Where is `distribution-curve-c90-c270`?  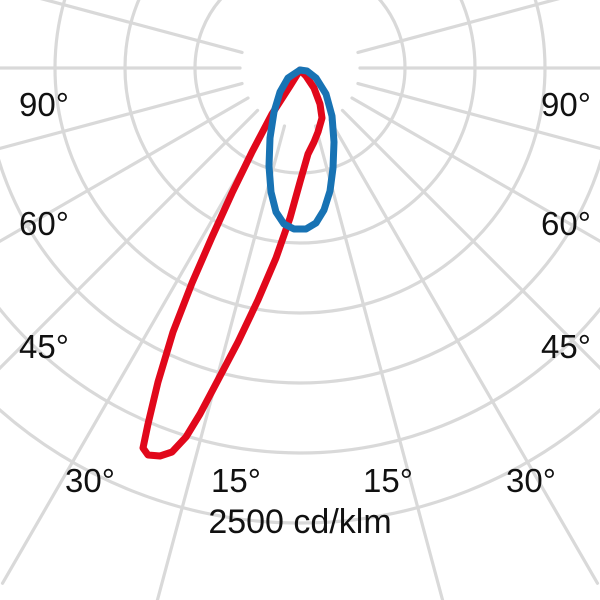 distribution-curve-c90-c270 is located at coordinates (301, 149).